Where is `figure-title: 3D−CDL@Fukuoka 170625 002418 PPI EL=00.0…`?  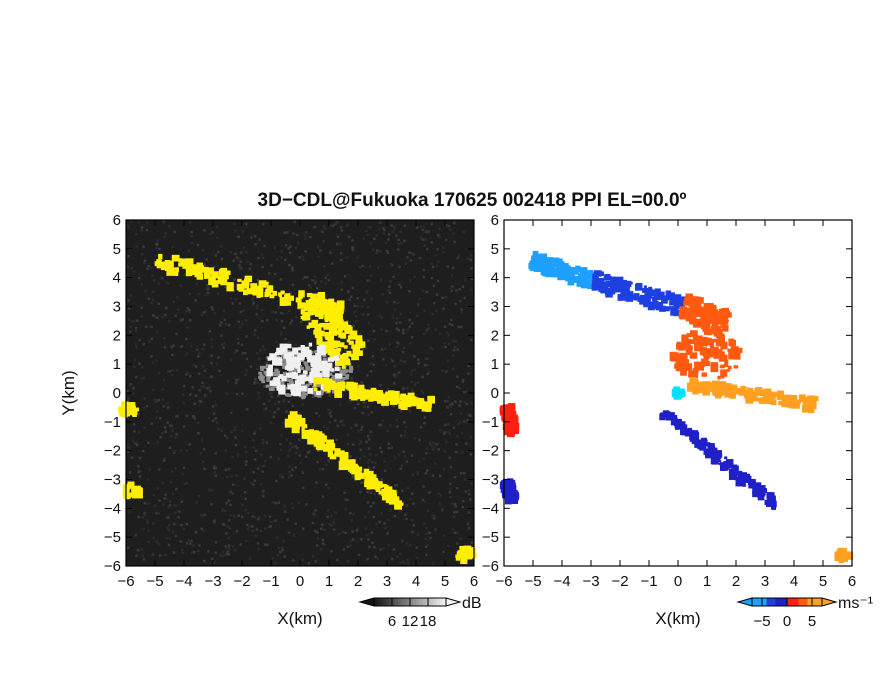
figure-title: 3D−CDL@Fukuoka 170625 002418 PPI EL=00.0… is located at coordinates (472, 200).